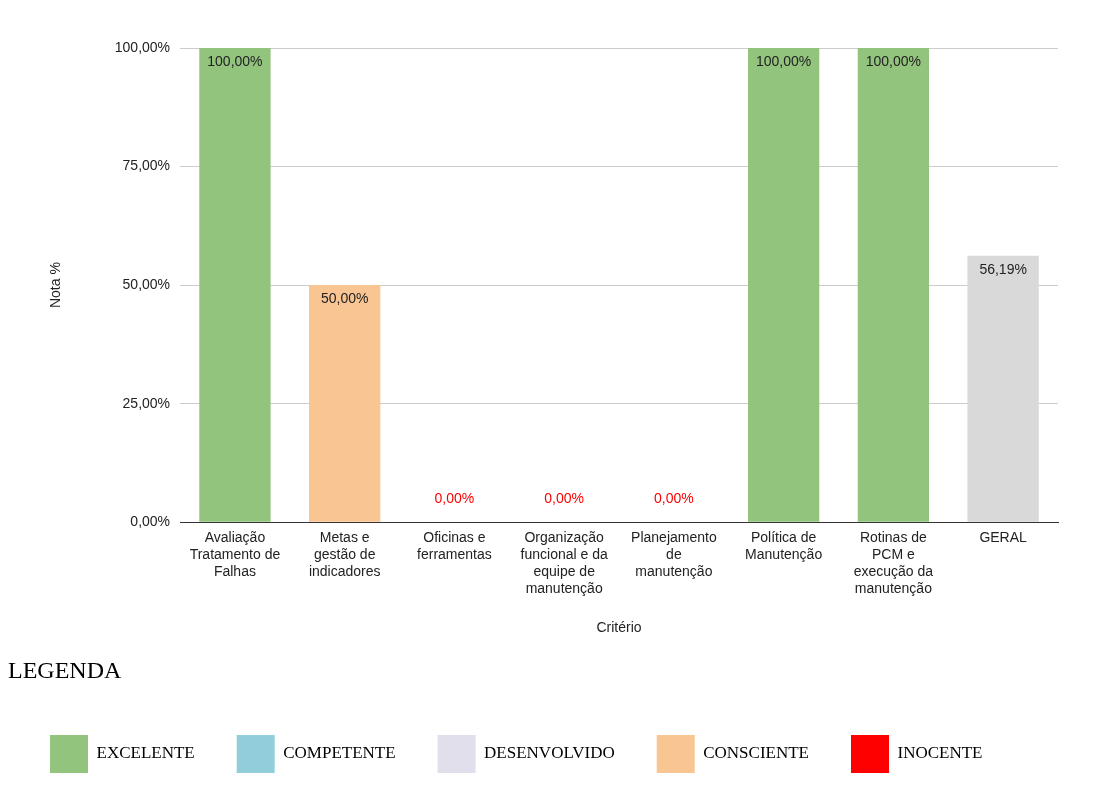  Describe the element at coordinates (1003, 268) in the screenshot. I see `data-label: 56,19%` at that location.